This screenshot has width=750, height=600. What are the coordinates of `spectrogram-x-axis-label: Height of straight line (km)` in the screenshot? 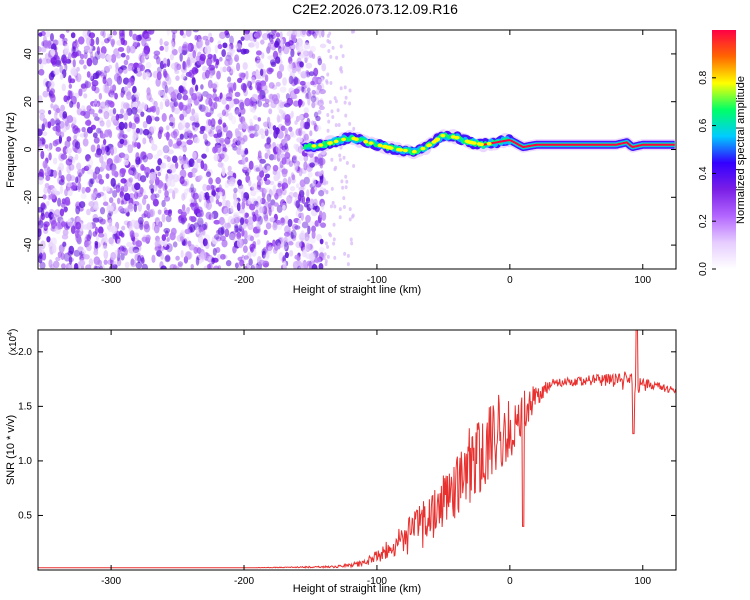 It's located at (357, 290).